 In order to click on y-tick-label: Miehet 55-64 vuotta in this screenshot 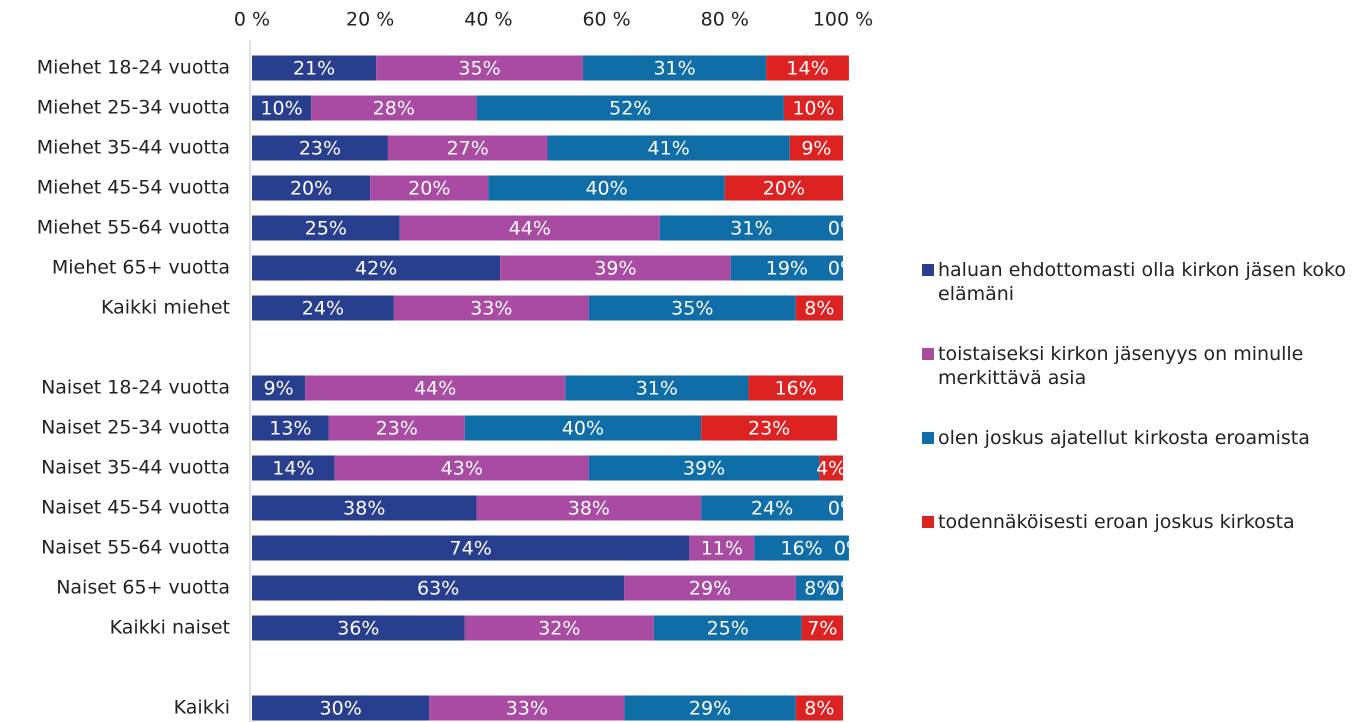, I will do `click(133, 228)`.